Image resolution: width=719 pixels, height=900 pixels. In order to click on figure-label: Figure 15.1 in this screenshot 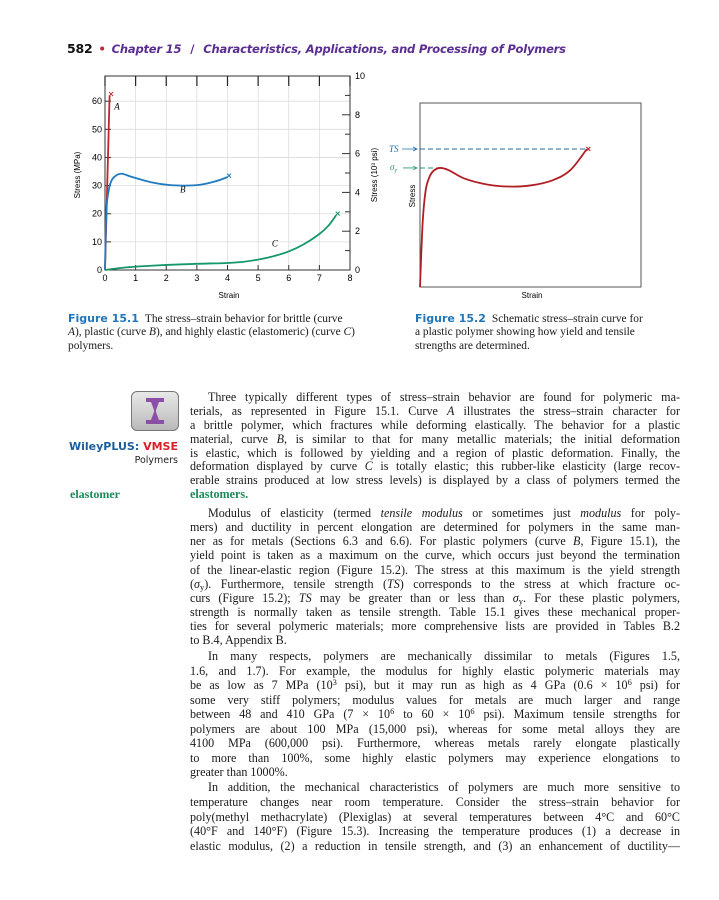, I will do `click(103, 318)`.